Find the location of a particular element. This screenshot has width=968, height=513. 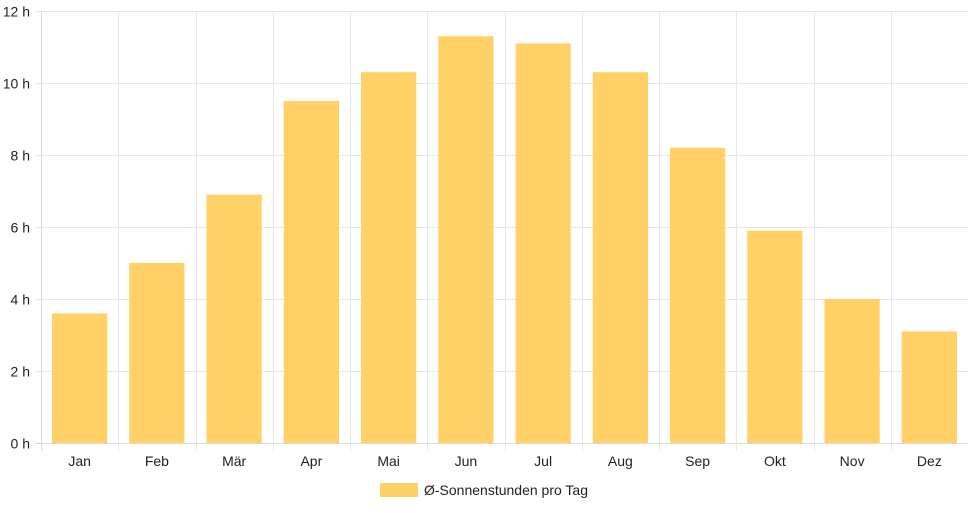

x-tick-label: Mai is located at coordinates (388, 461).